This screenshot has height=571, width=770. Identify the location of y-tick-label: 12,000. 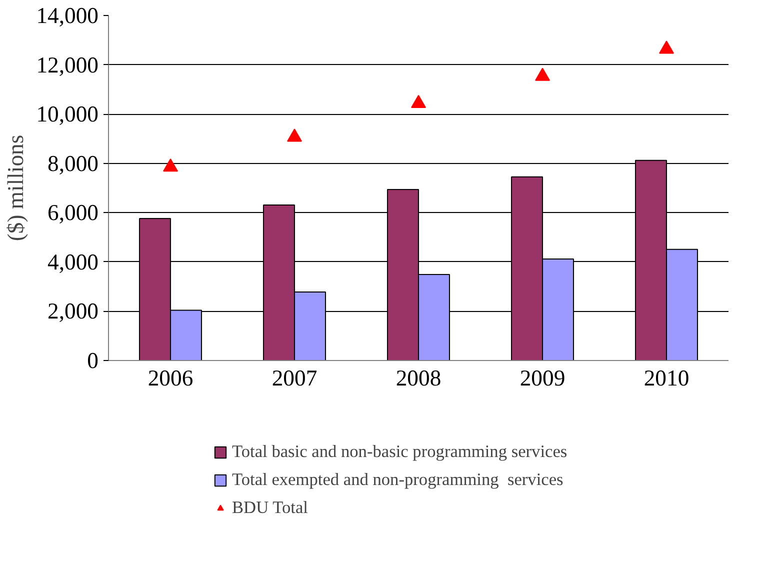
(67, 65).